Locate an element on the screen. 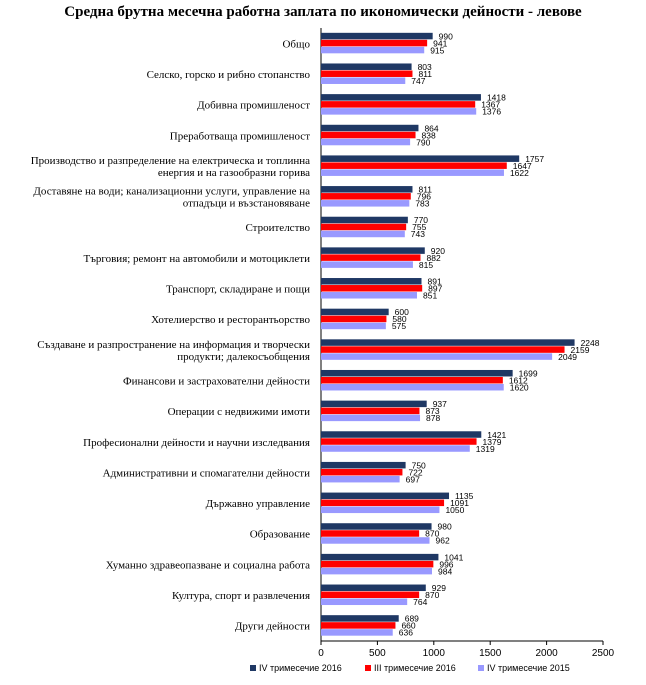 The image size is (646, 685). data-label: 575 is located at coordinates (399, 326).